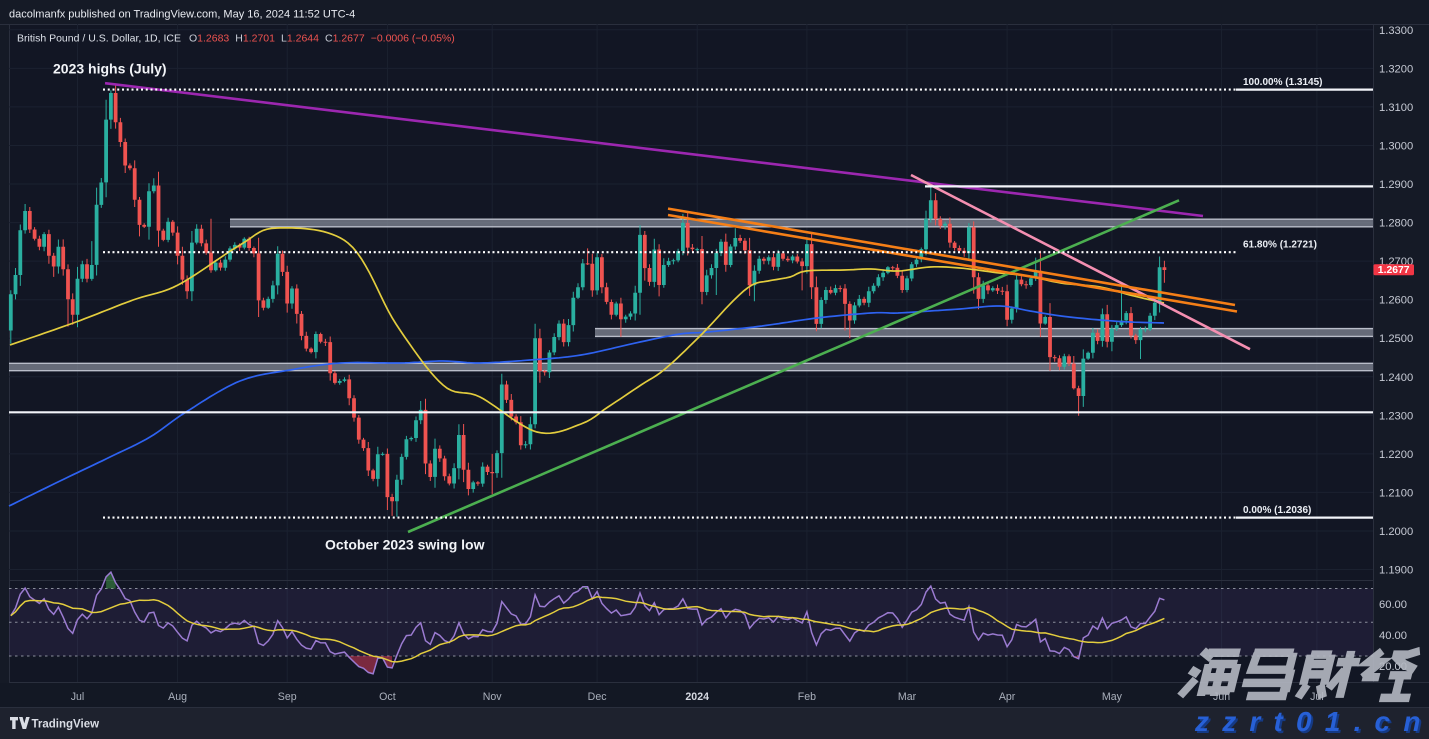 This screenshot has height=739, width=1429. I want to click on svg-text: 1.2000, so click(1396, 532).